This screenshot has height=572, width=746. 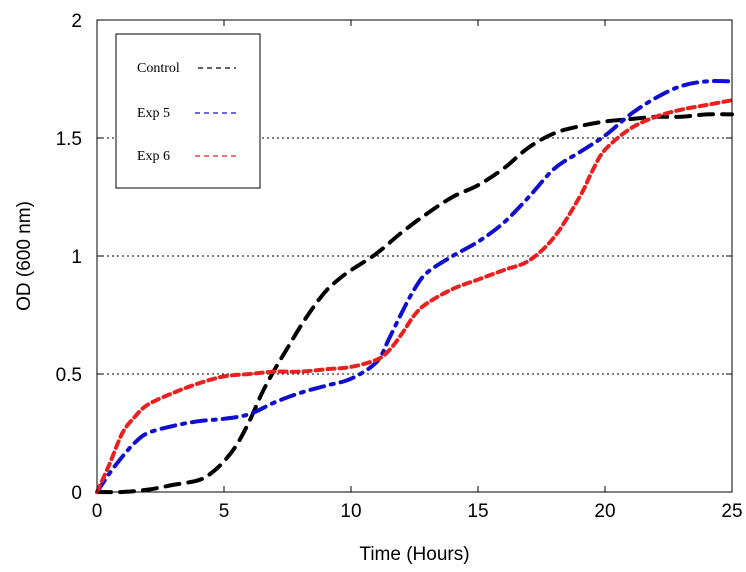 I want to click on x-axis-title: Time (Hours), so click(x=414, y=554).